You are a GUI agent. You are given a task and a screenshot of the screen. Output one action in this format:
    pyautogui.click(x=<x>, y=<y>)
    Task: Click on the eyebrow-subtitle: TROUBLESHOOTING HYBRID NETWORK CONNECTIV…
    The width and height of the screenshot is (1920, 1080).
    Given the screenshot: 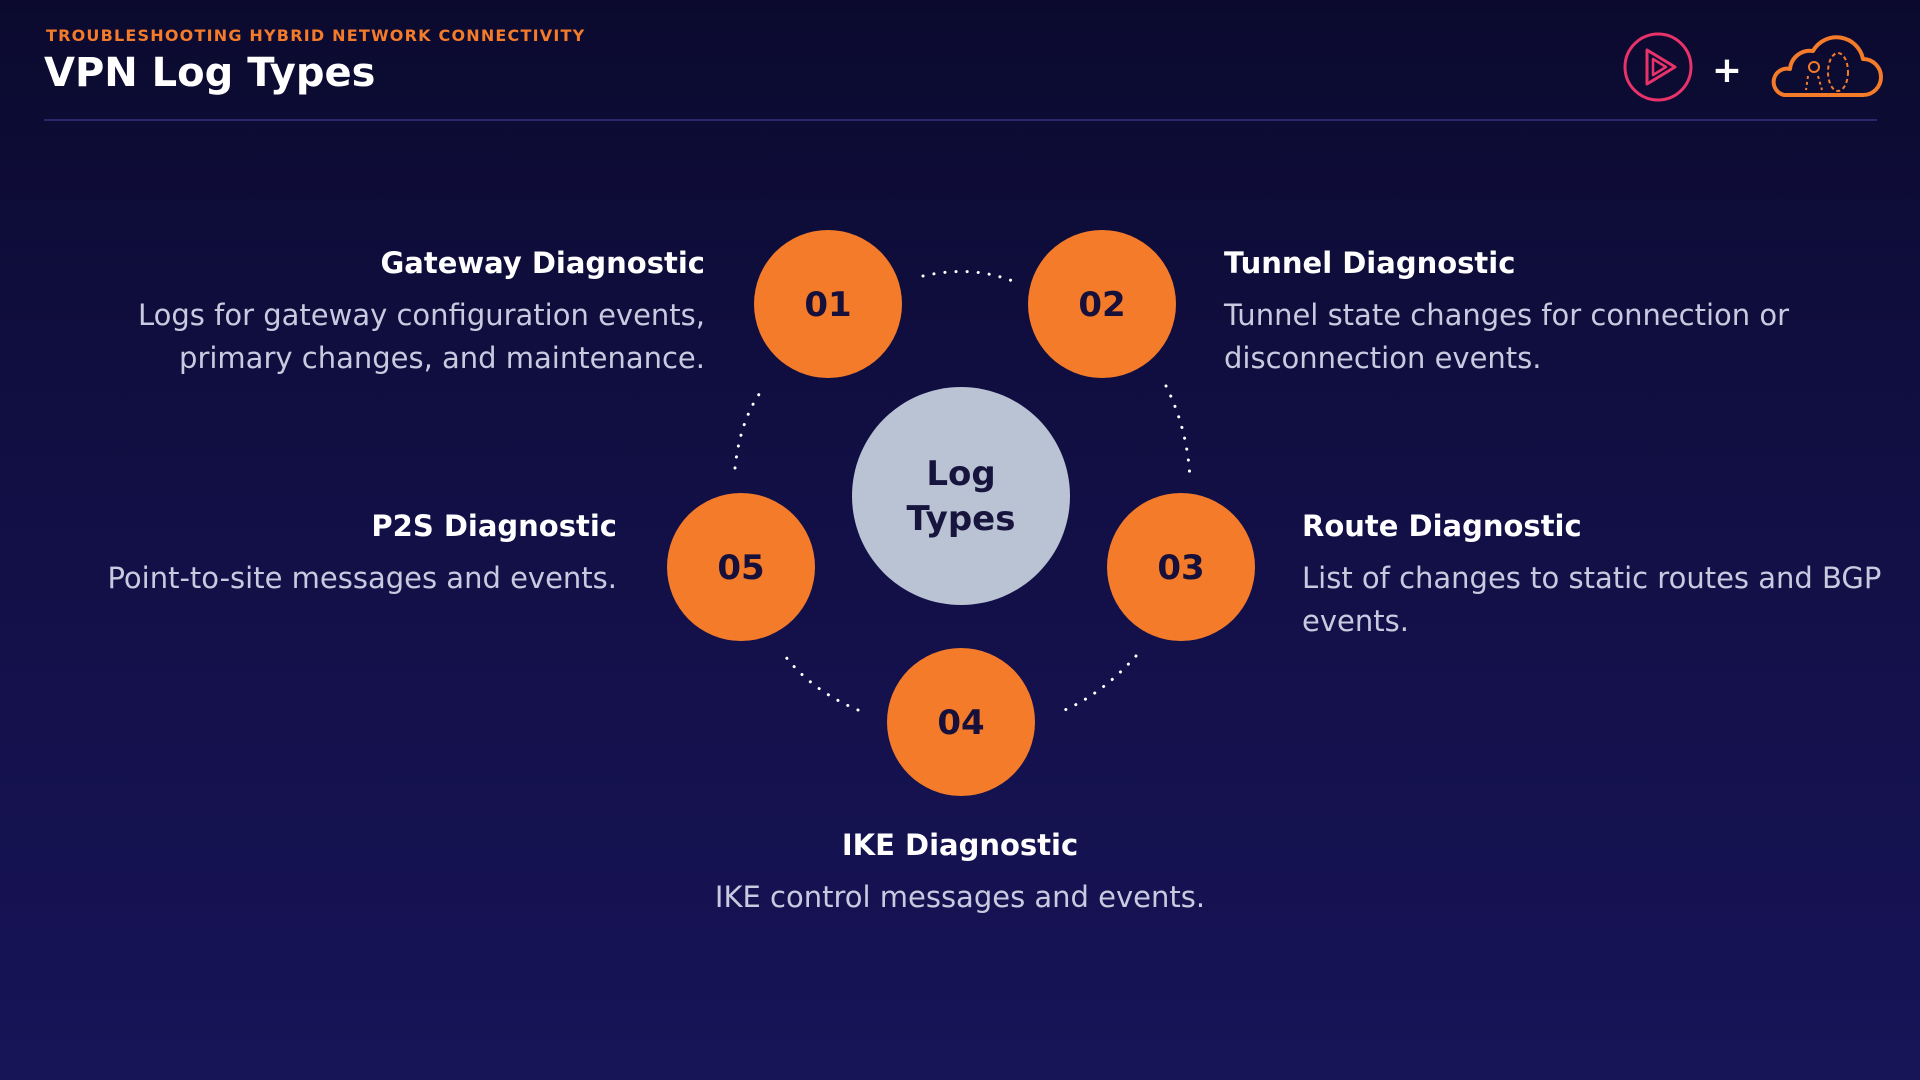 What is the action you would take?
    pyautogui.click(x=316, y=35)
    